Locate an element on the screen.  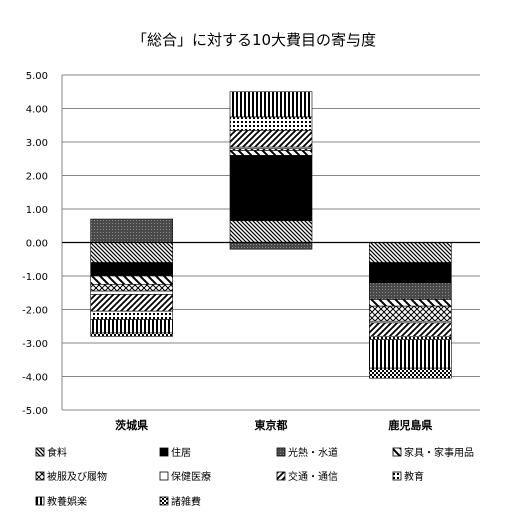
y-tick-label: 4.00 is located at coordinates (37, 110).